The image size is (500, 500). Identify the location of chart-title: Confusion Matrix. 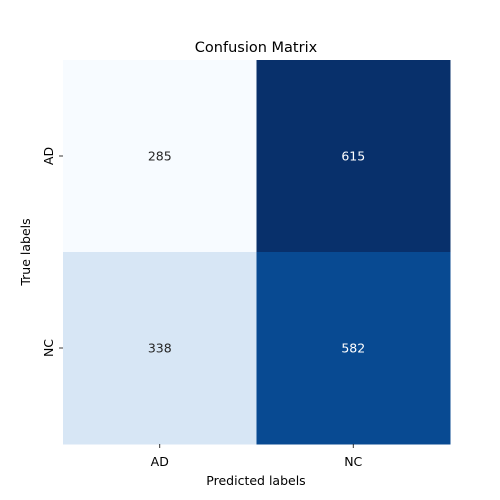
(256, 48).